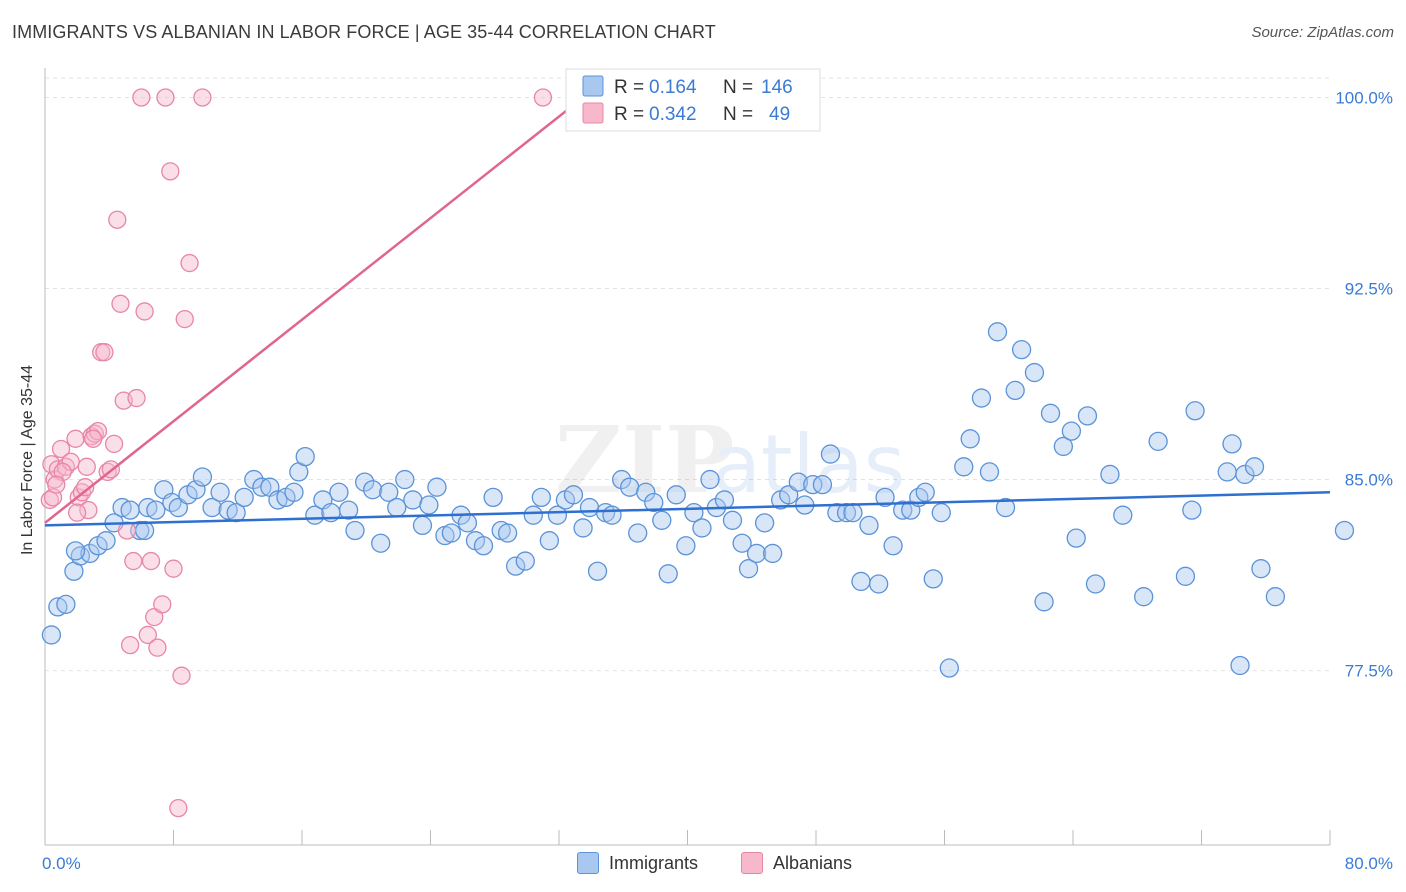  Describe the element at coordinates (808, 464) in the screenshot. I see `watermark-atlas: atlas` at that location.